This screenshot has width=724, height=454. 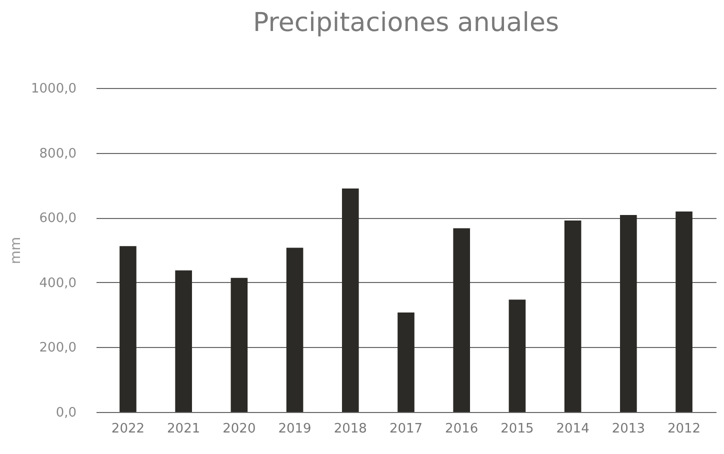 I want to click on y-tick-label: 800,0, so click(x=57, y=154).